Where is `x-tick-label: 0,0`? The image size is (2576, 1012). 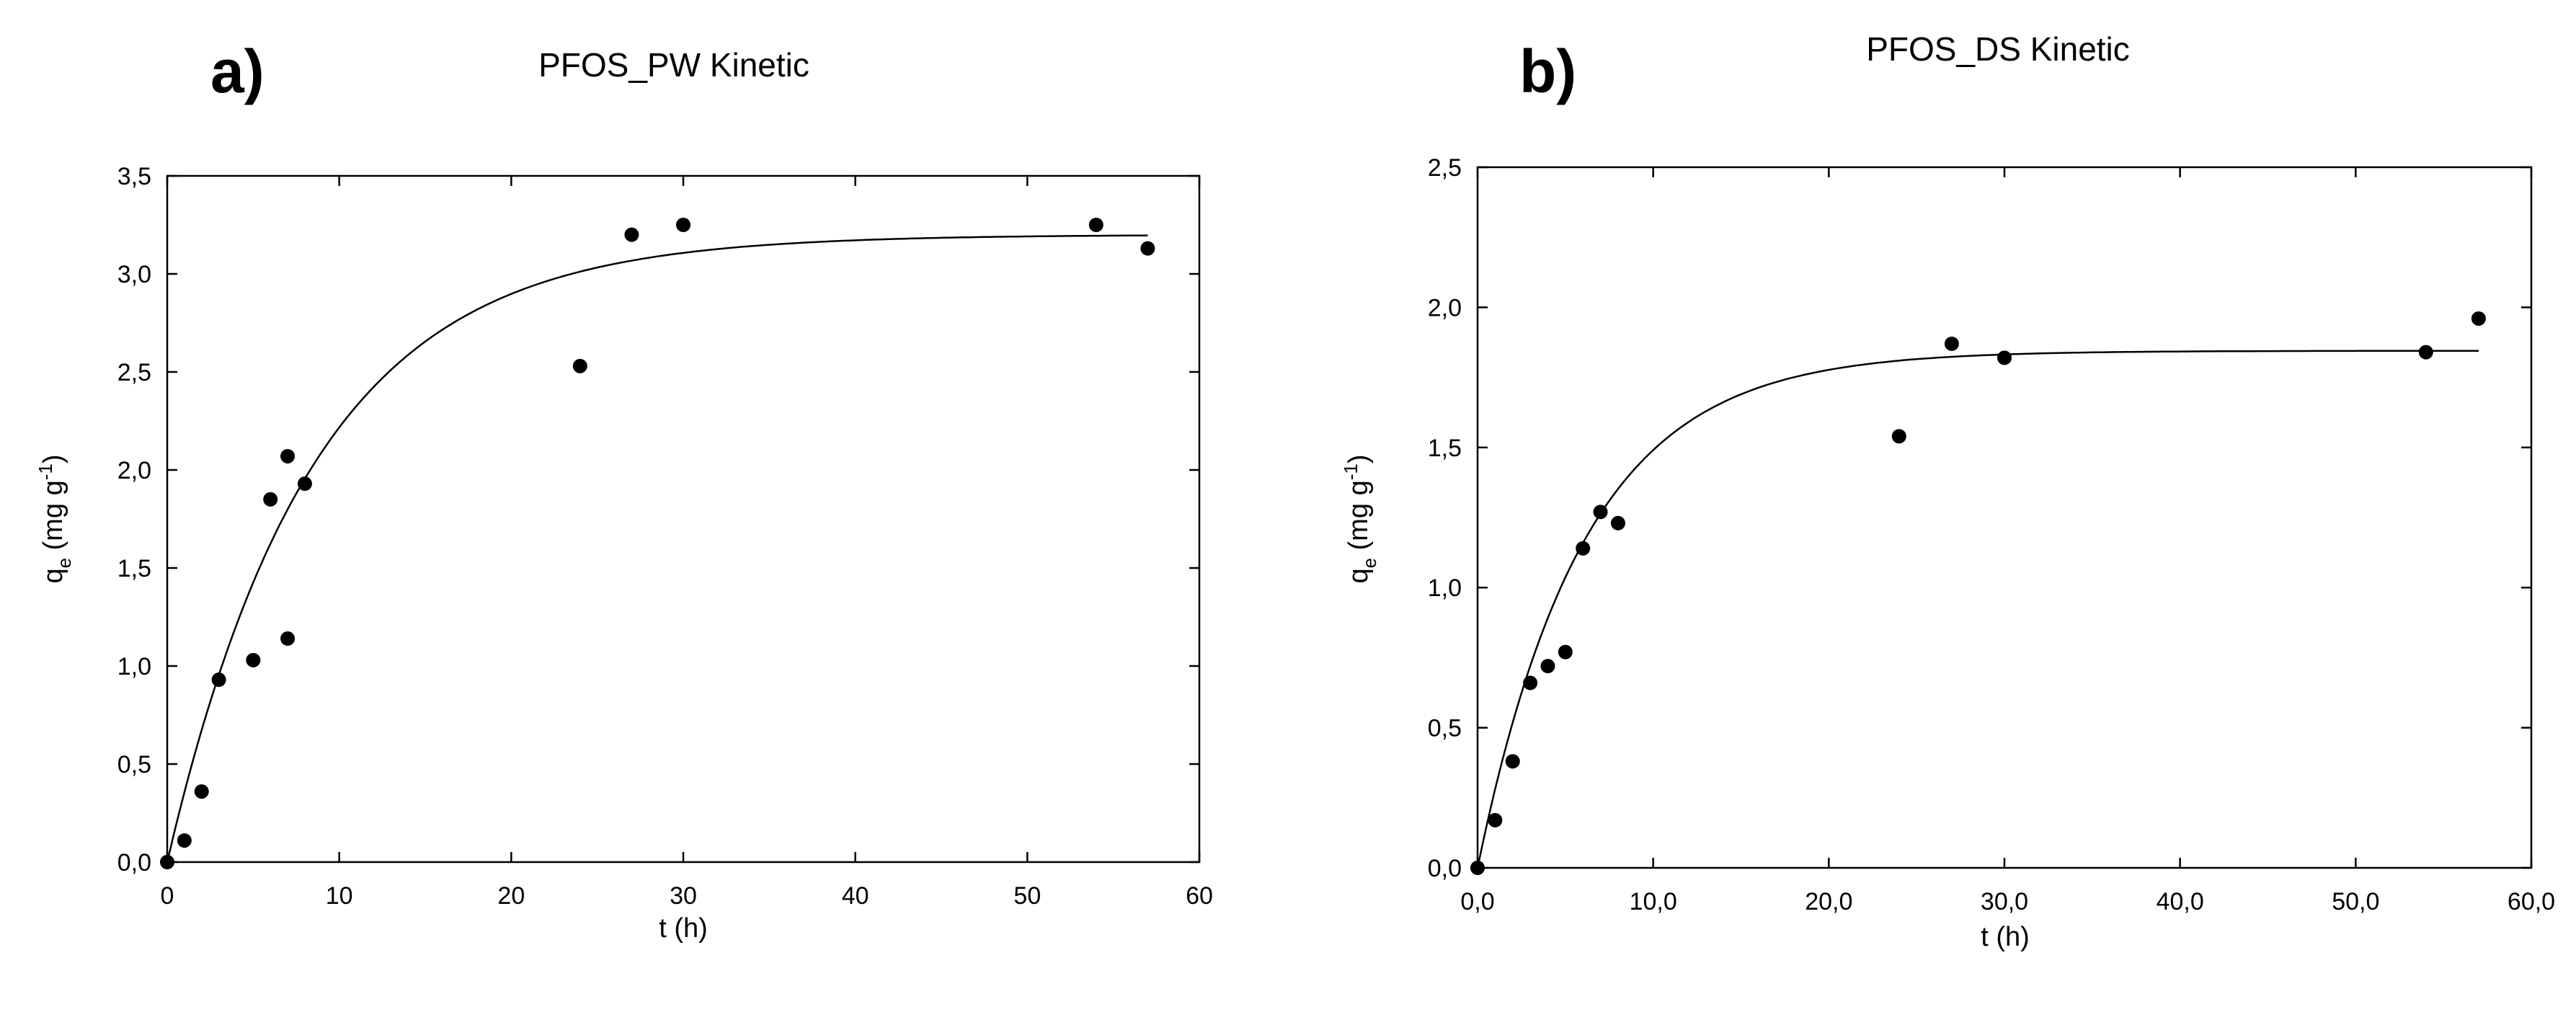 x-tick-label: 0,0 is located at coordinates (1477, 901).